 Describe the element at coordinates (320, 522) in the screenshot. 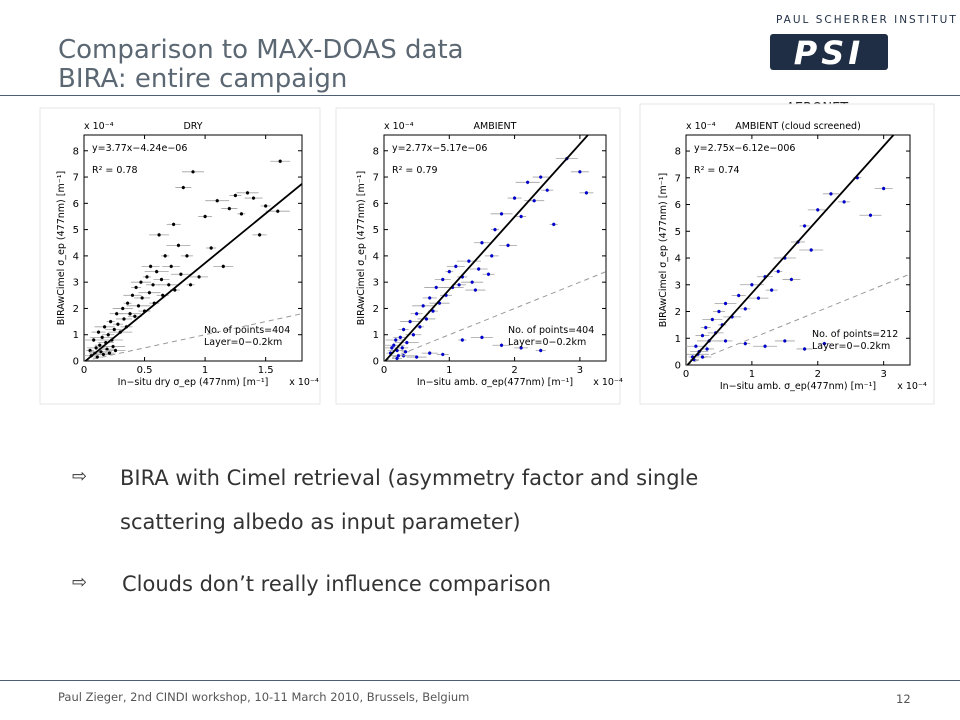

I see `bullet-1-line-2: scattering albedo as input parameter)` at that location.